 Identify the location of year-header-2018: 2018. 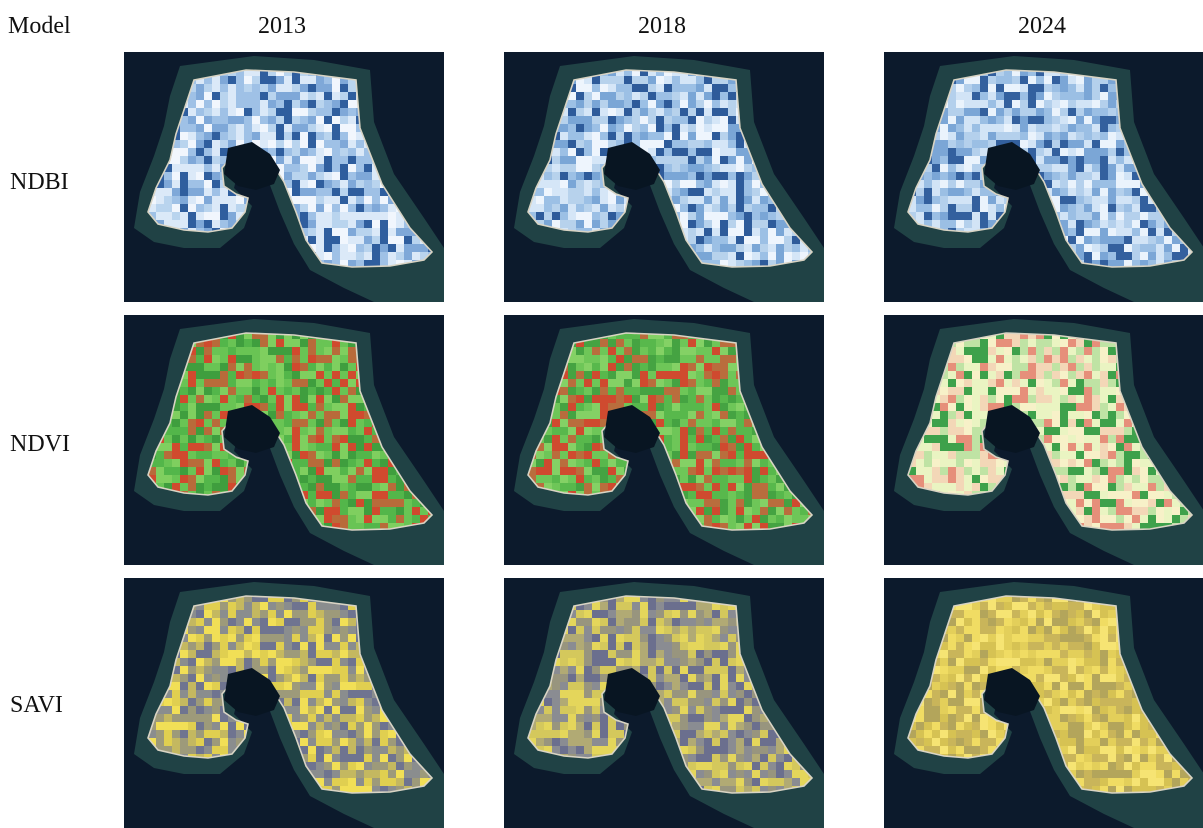
(662, 26).